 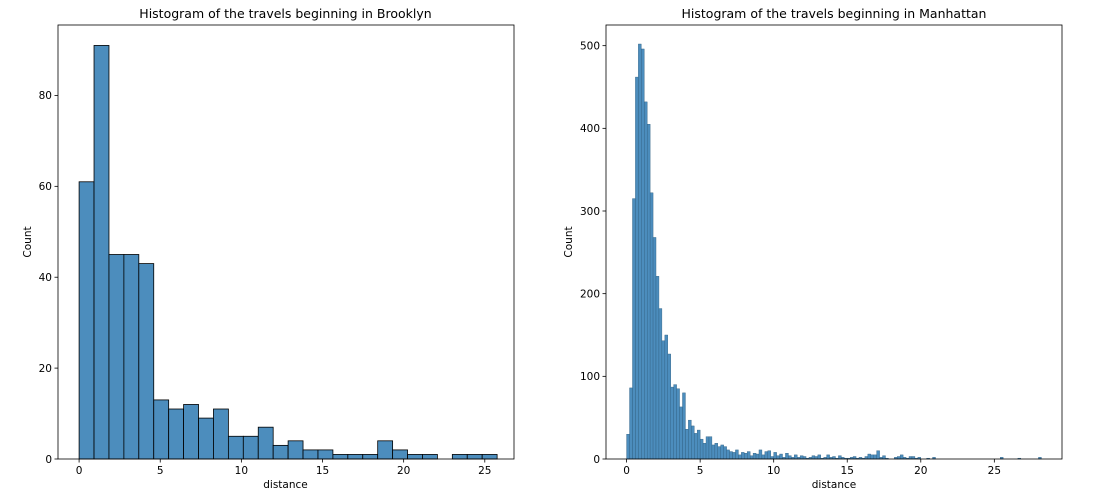 I want to click on manhattan-x-tick-label-25: 25, so click(x=994, y=471).